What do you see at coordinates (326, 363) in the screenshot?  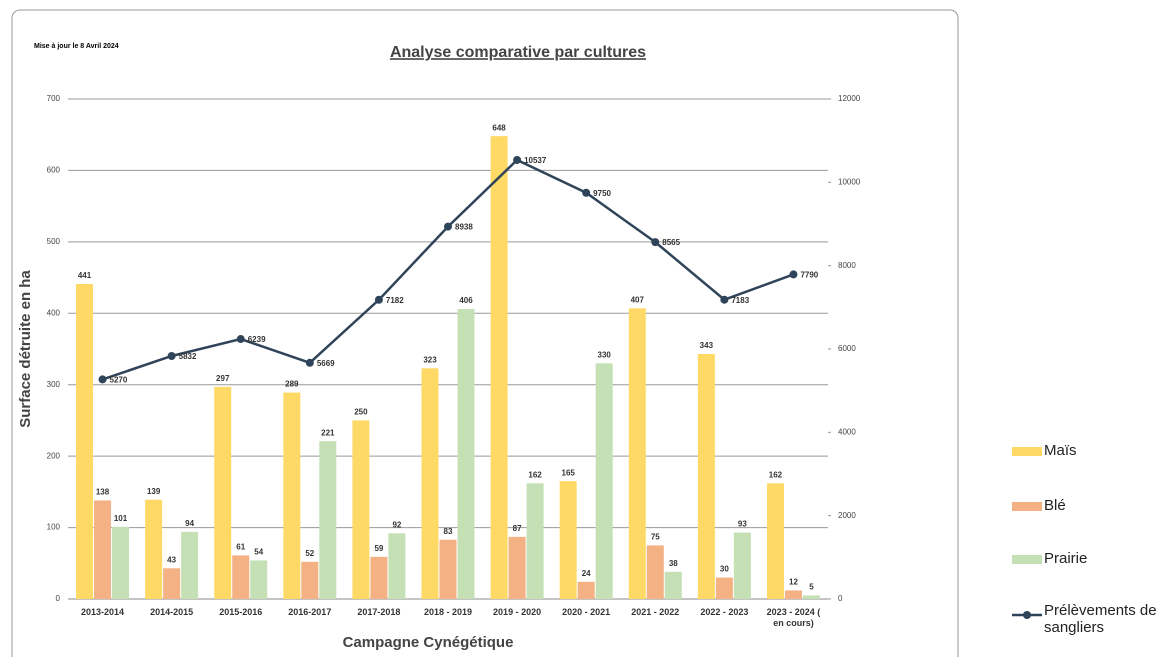 I see `line-value-label: 5669` at bounding box center [326, 363].